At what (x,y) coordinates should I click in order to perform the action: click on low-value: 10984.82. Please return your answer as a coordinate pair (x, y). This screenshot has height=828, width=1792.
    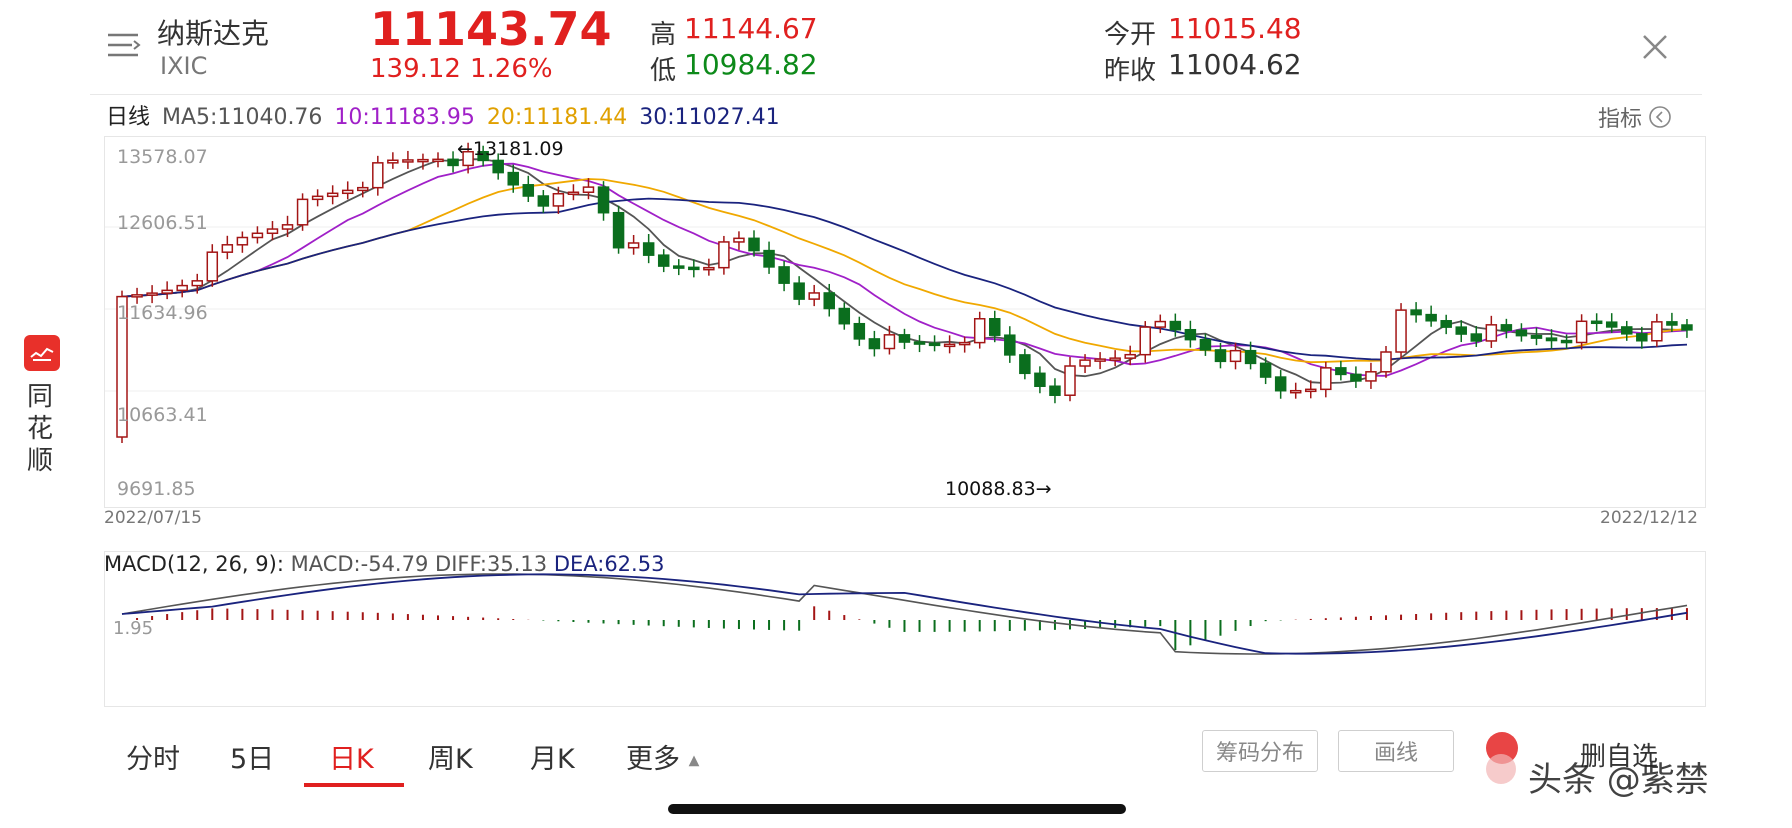
    Looking at the image, I should click on (751, 64).